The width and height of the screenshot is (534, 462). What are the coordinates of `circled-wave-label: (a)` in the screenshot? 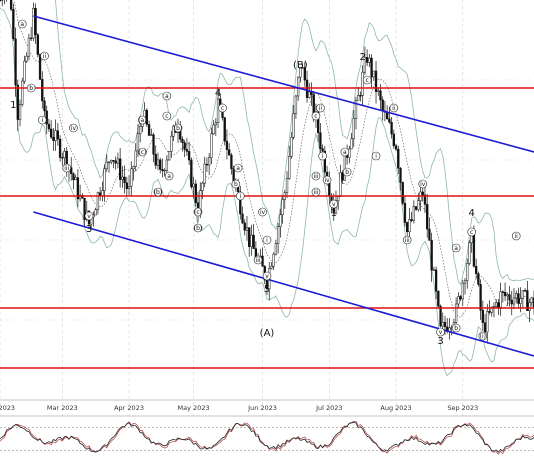 It's located at (142, 120).